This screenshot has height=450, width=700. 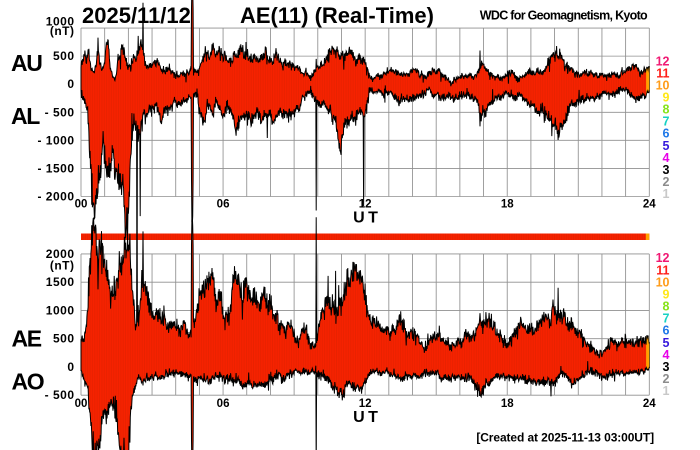 What do you see at coordinates (136, 15) in the screenshot?
I see `svg-text: 2025/11/12` at bounding box center [136, 15].